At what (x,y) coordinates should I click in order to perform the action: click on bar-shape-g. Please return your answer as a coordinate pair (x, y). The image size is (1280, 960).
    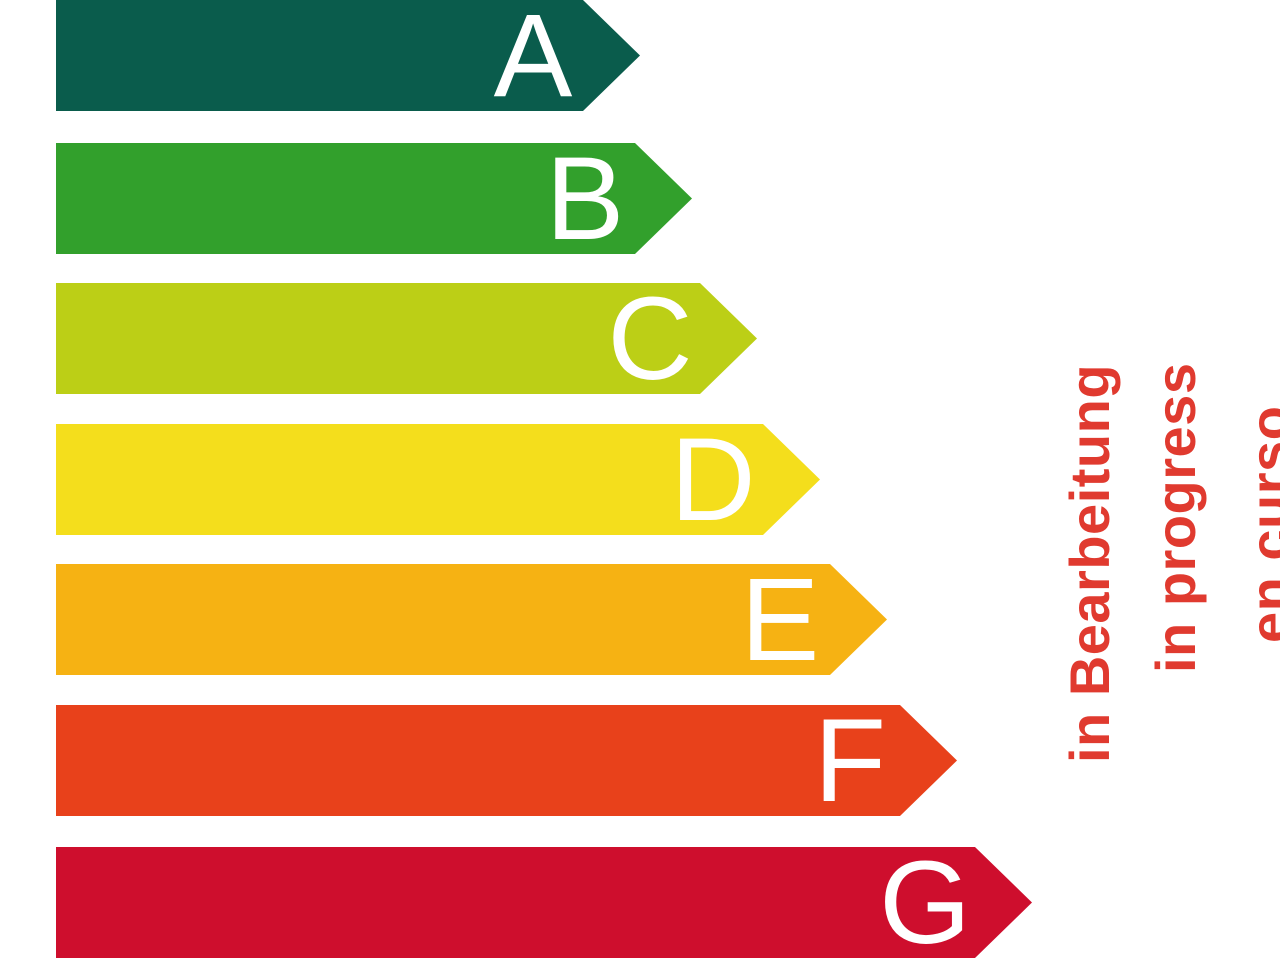
    Looking at the image, I should click on (544, 902).